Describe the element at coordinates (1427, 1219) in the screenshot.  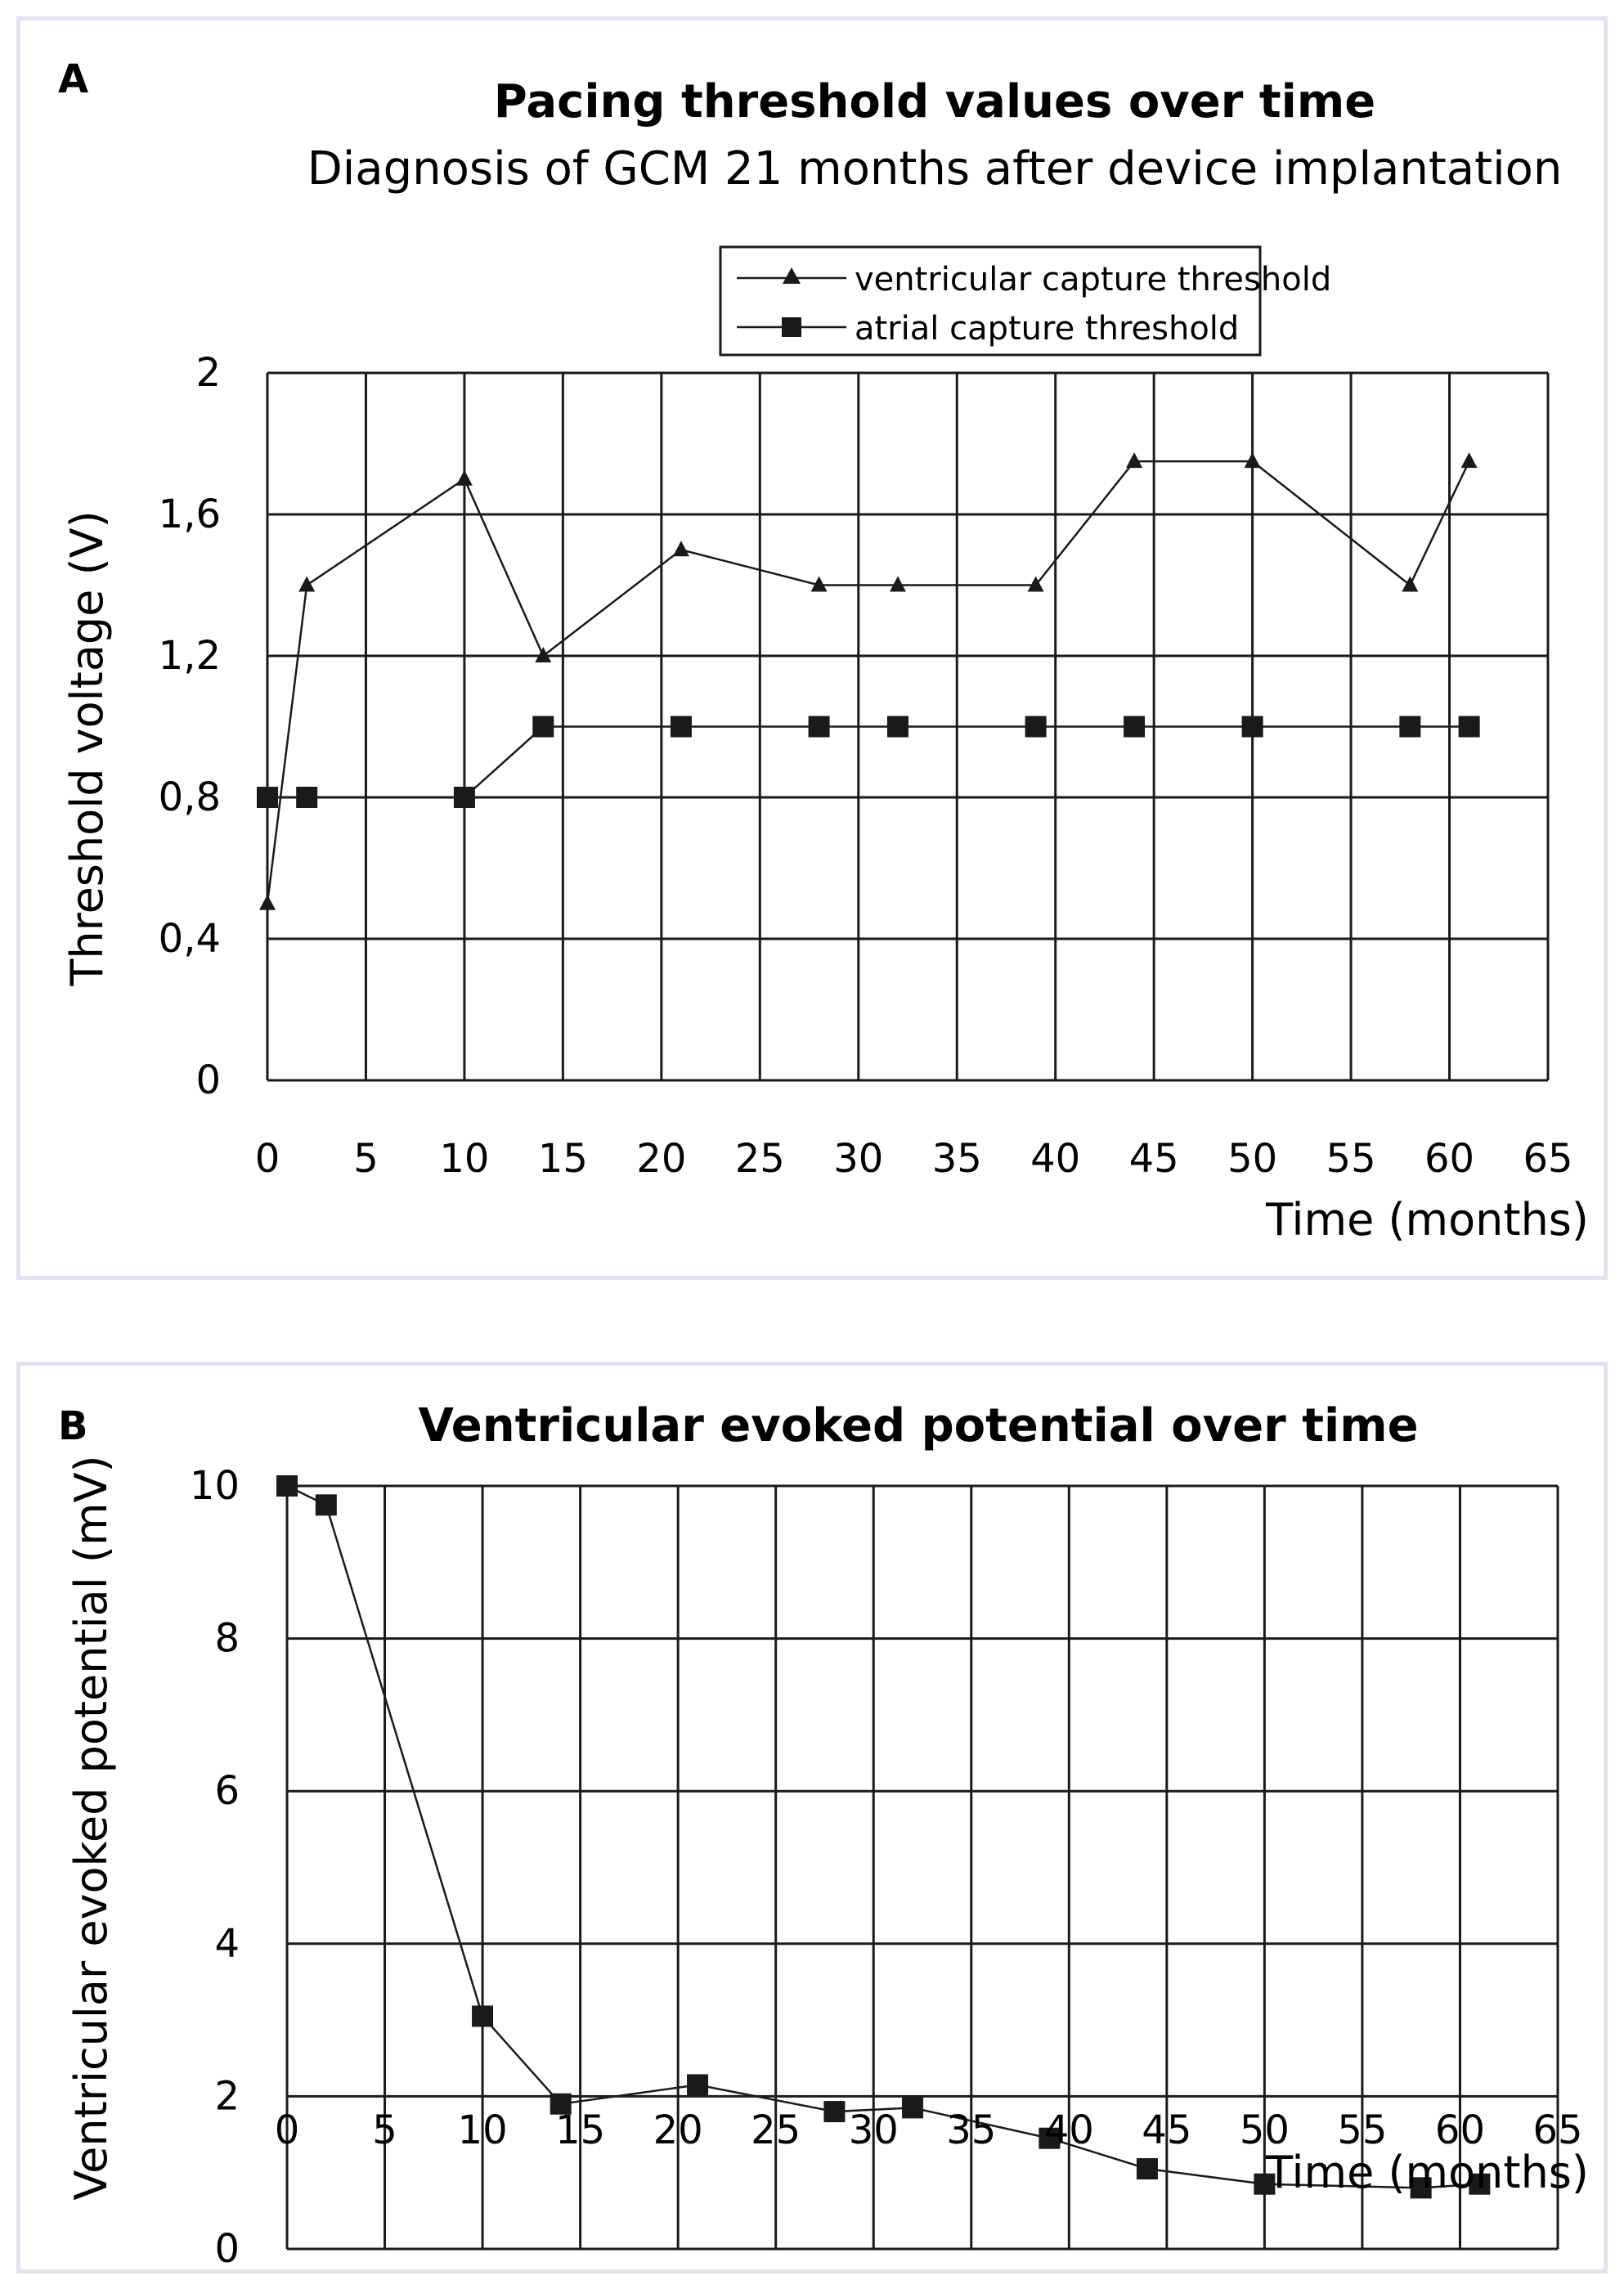
I see `x-axis-title-a: Time (months)` at that location.